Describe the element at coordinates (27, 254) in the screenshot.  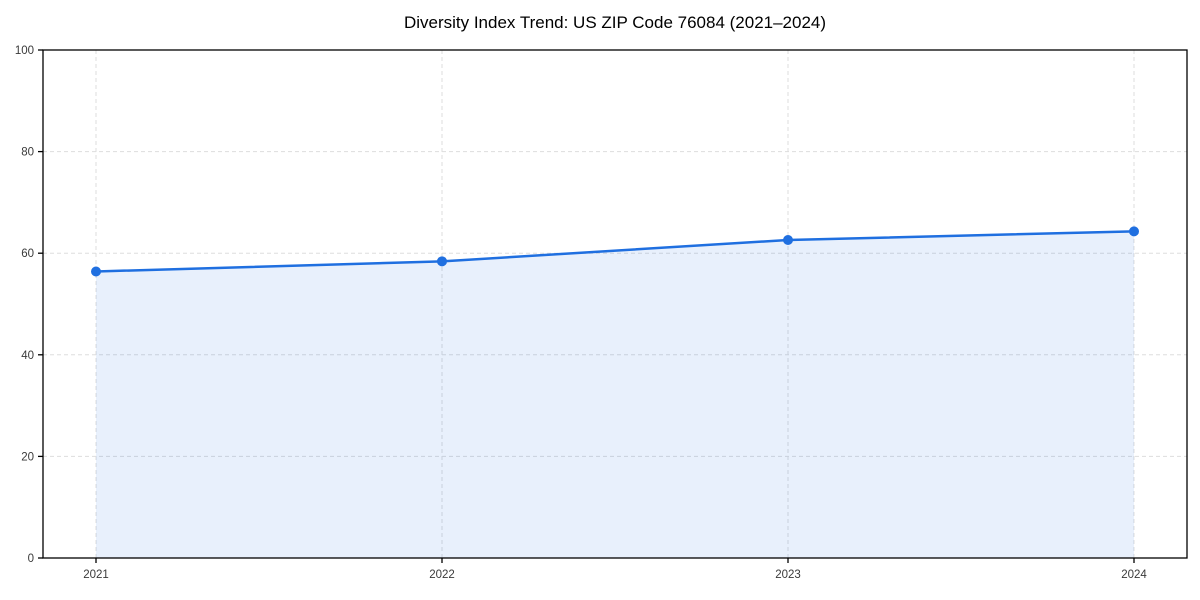
I see `y-tick-label: 60` at that location.